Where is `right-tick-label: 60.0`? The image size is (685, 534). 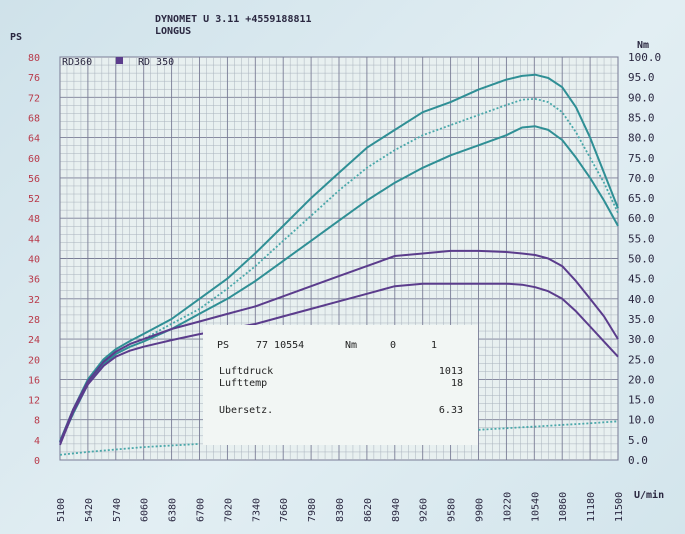 right-tick-label: 60.0 is located at coordinates (641, 218).